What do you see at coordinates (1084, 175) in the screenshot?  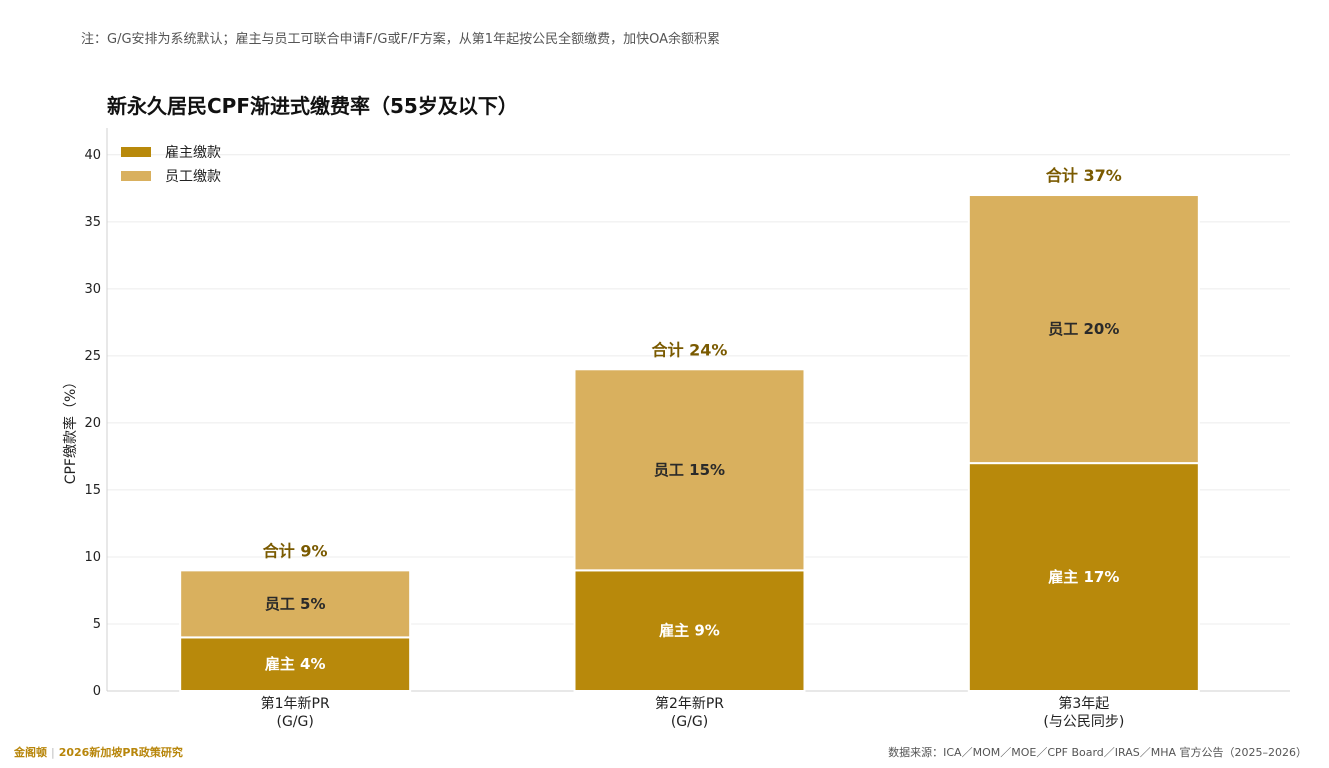 I see `bar-total-label: 合计 37%` at bounding box center [1084, 175].